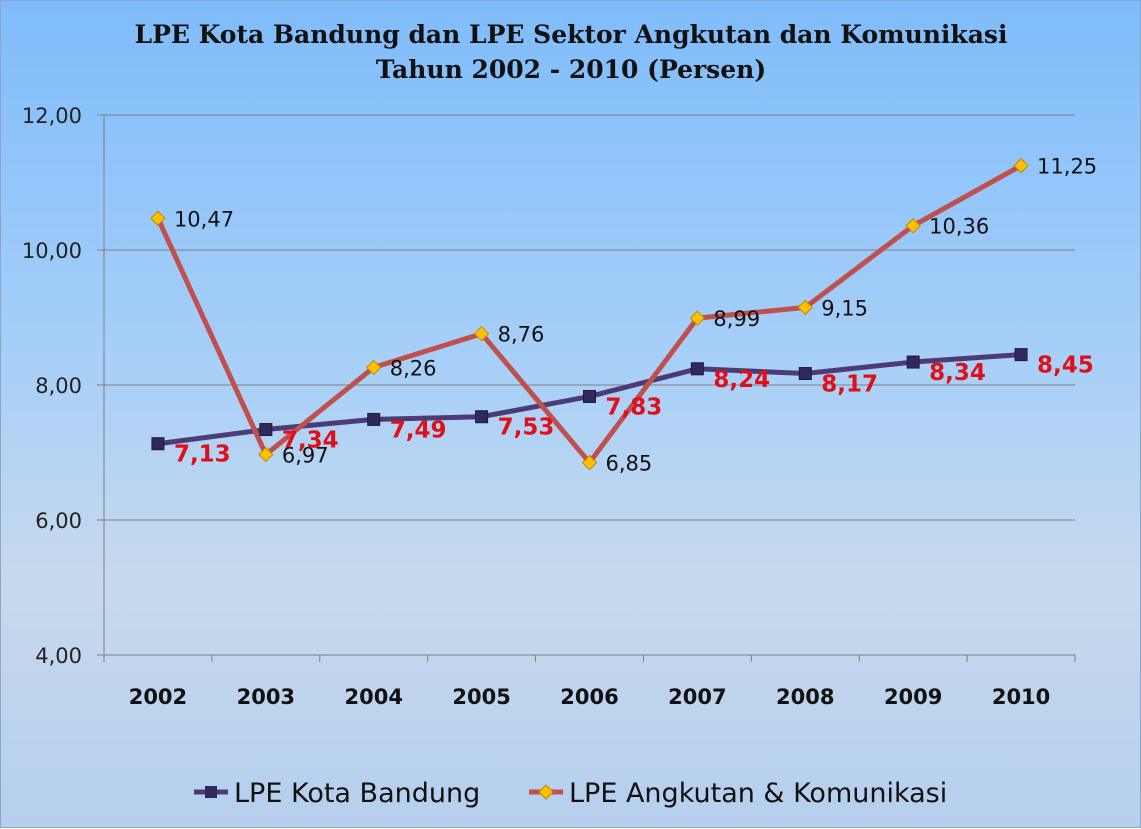  I want to click on point-lpe-kota-bandung-2006, so click(589, 396).